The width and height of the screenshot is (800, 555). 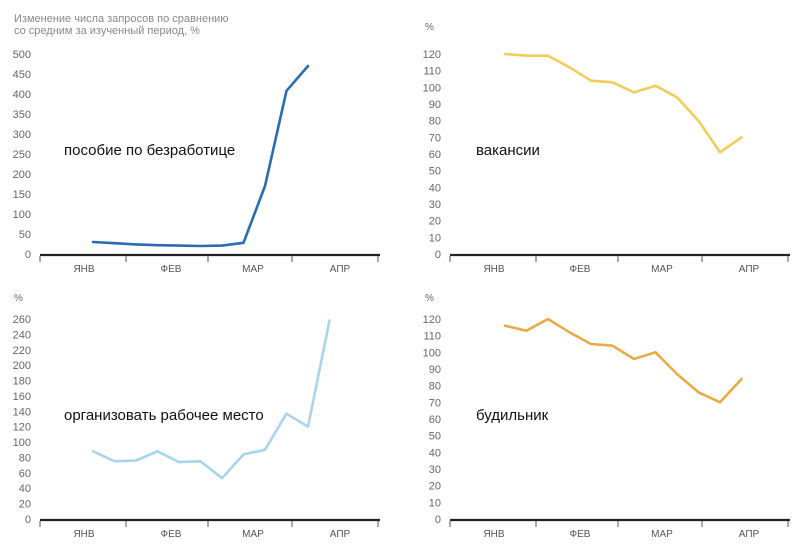 What do you see at coordinates (512, 415) in the screenshot?
I see `chart-title: будильник` at bounding box center [512, 415].